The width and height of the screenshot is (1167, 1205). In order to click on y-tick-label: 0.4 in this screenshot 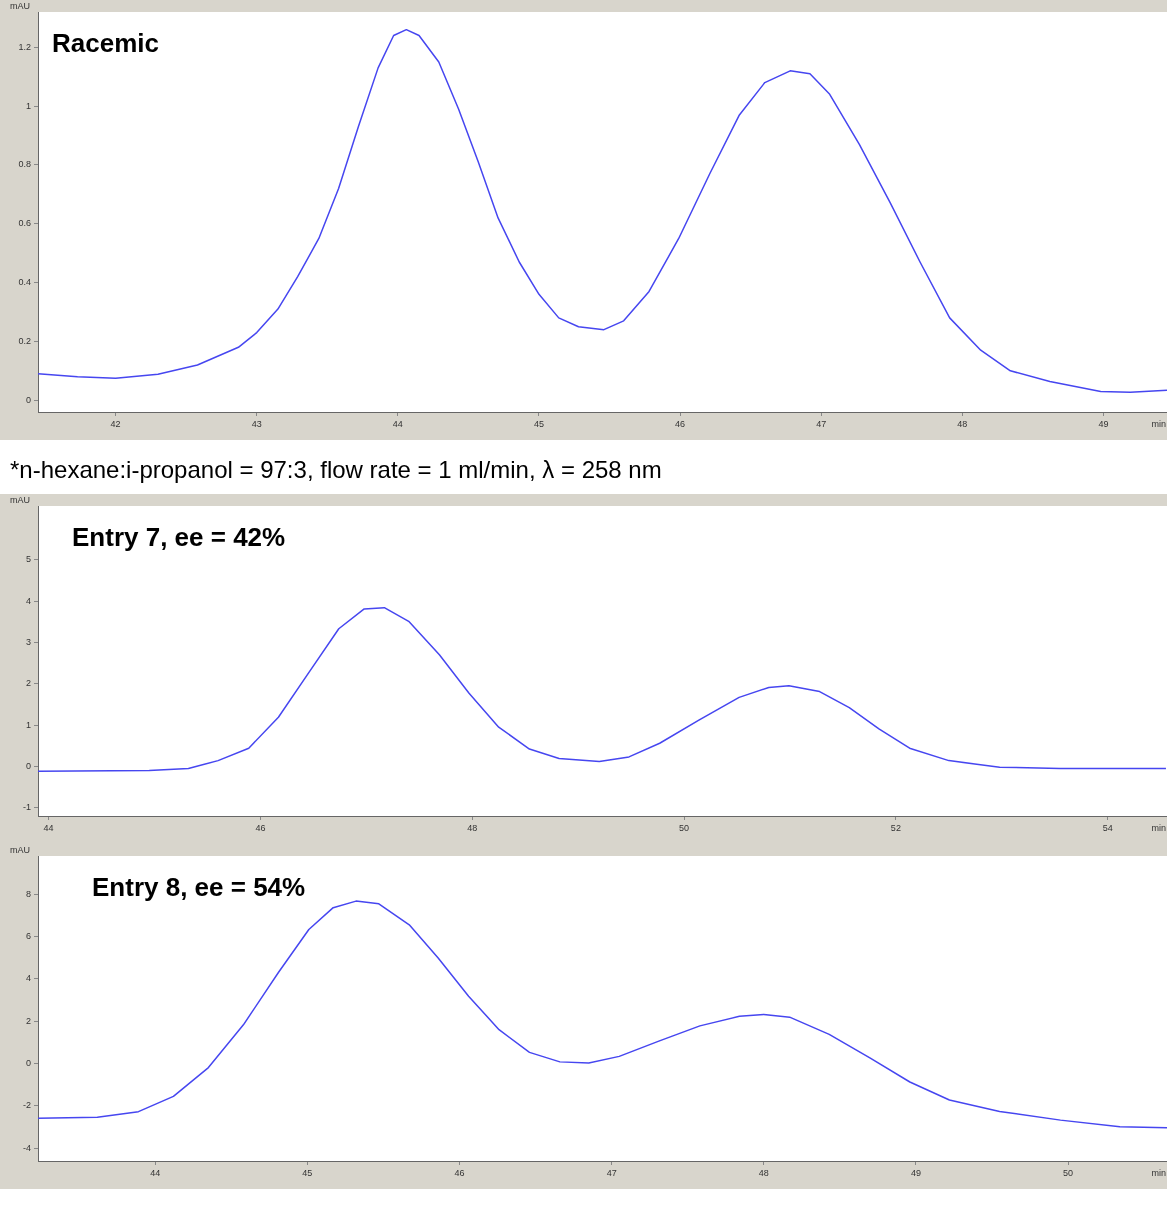, I will do `click(24, 282)`.